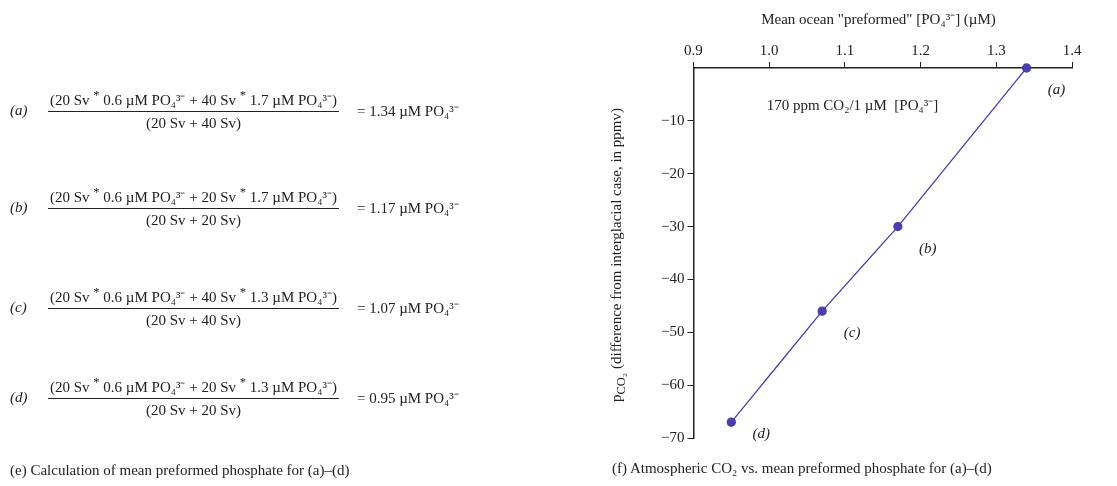 Image resolution: width=1117 pixels, height=486 pixels. I want to click on text: (a), so click(19, 110).